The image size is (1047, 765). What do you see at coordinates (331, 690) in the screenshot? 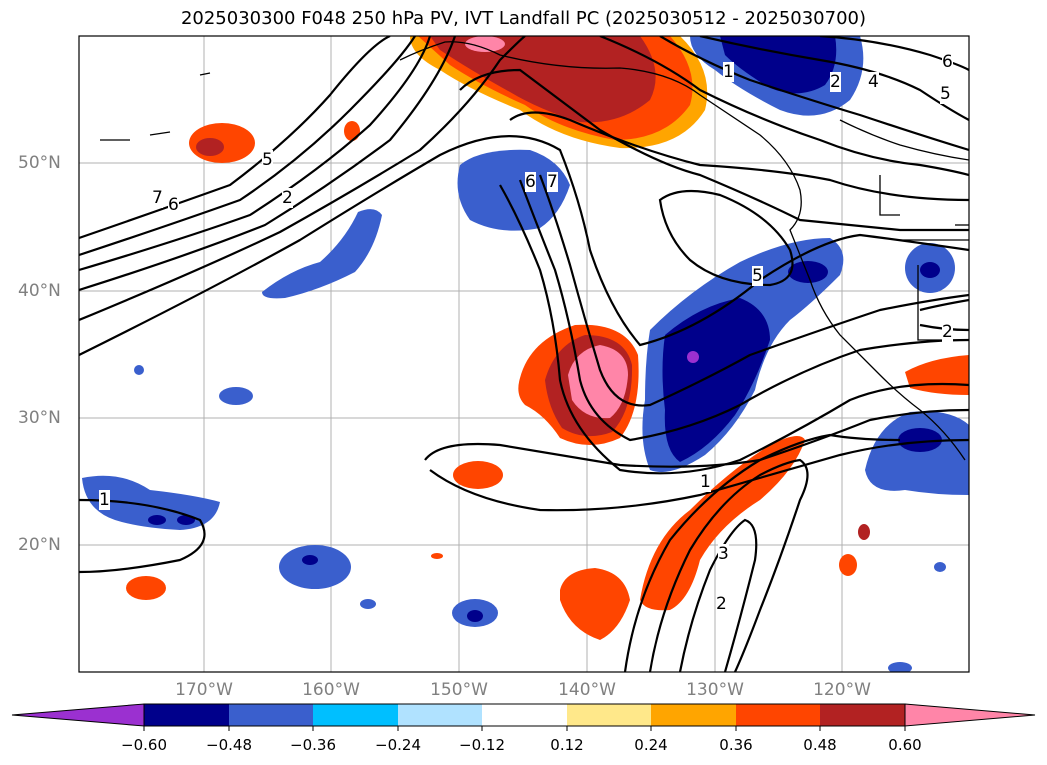
I see `longitude-label: 160°W` at bounding box center [331, 690].